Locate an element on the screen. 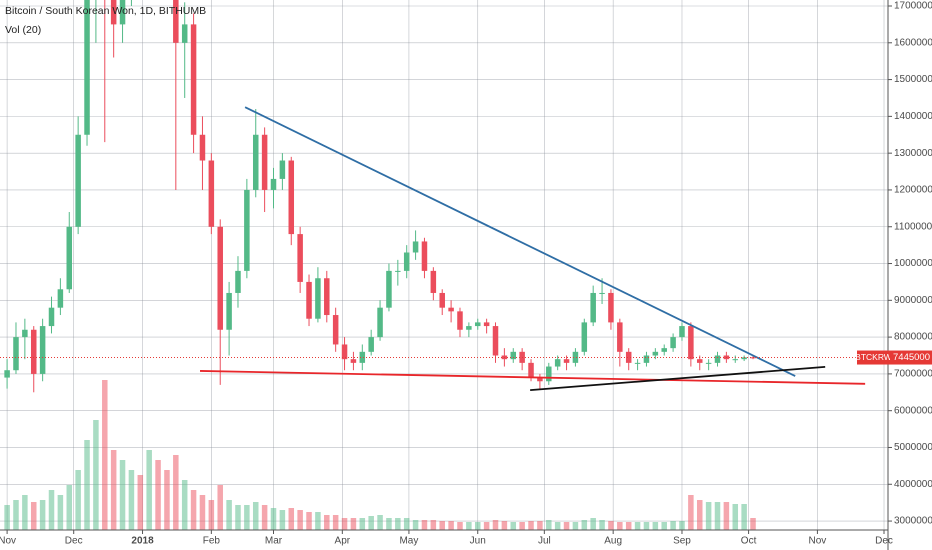 The height and width of the screenshot is (550, 932). y-tick-label: 8000000 is located at coordinates (913, 337).